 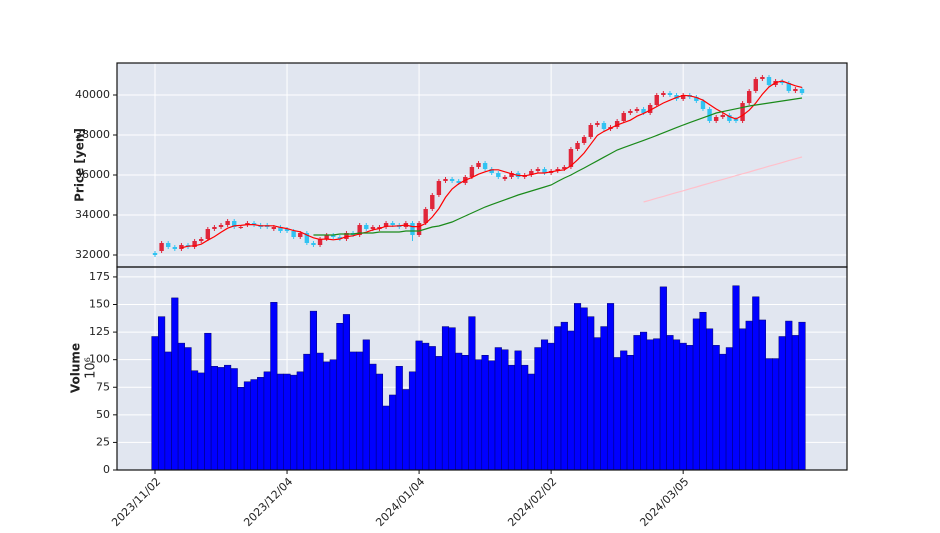 I want to click on volume-axis-unit: 10⁶, so click(x=91, y=368).